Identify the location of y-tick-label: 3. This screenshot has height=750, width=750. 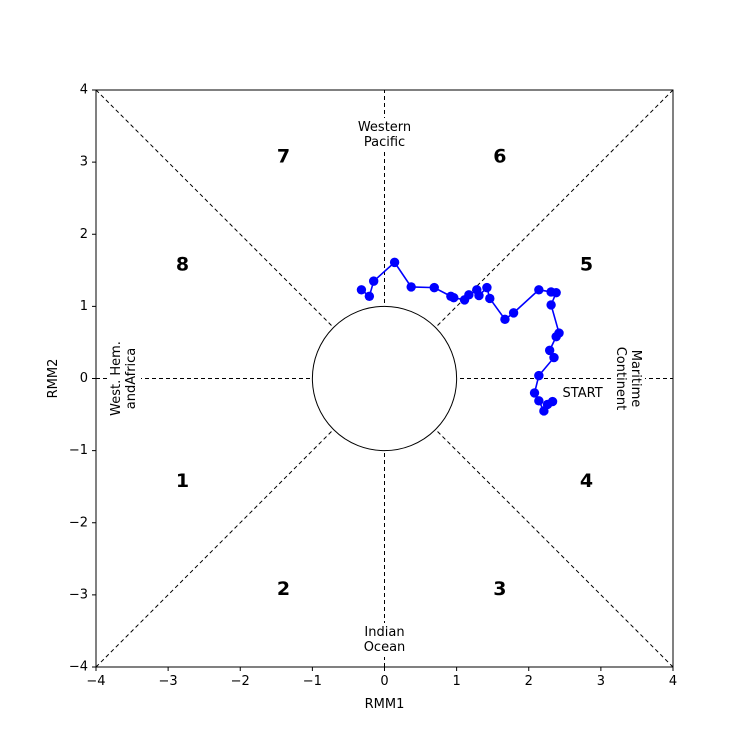
(84, 162).